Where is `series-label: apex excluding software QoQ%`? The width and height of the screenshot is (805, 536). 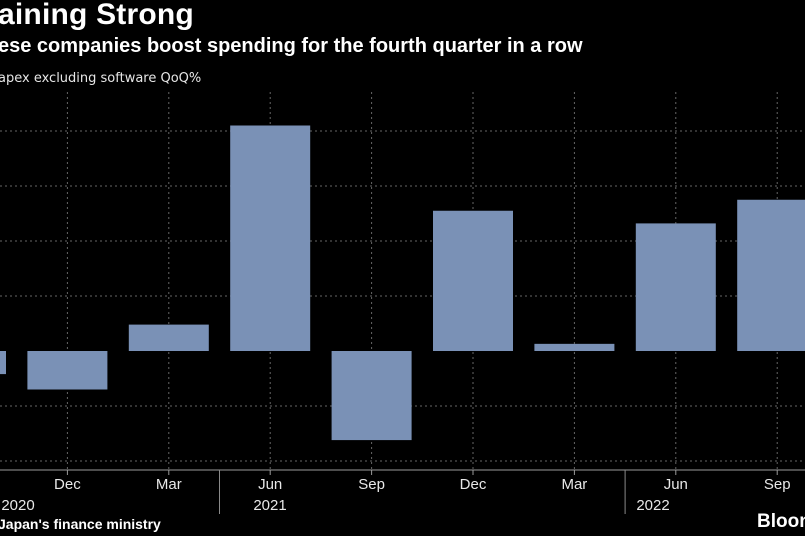
series-label: apex excluding software QoQ% is located at coordinates (101, 78).